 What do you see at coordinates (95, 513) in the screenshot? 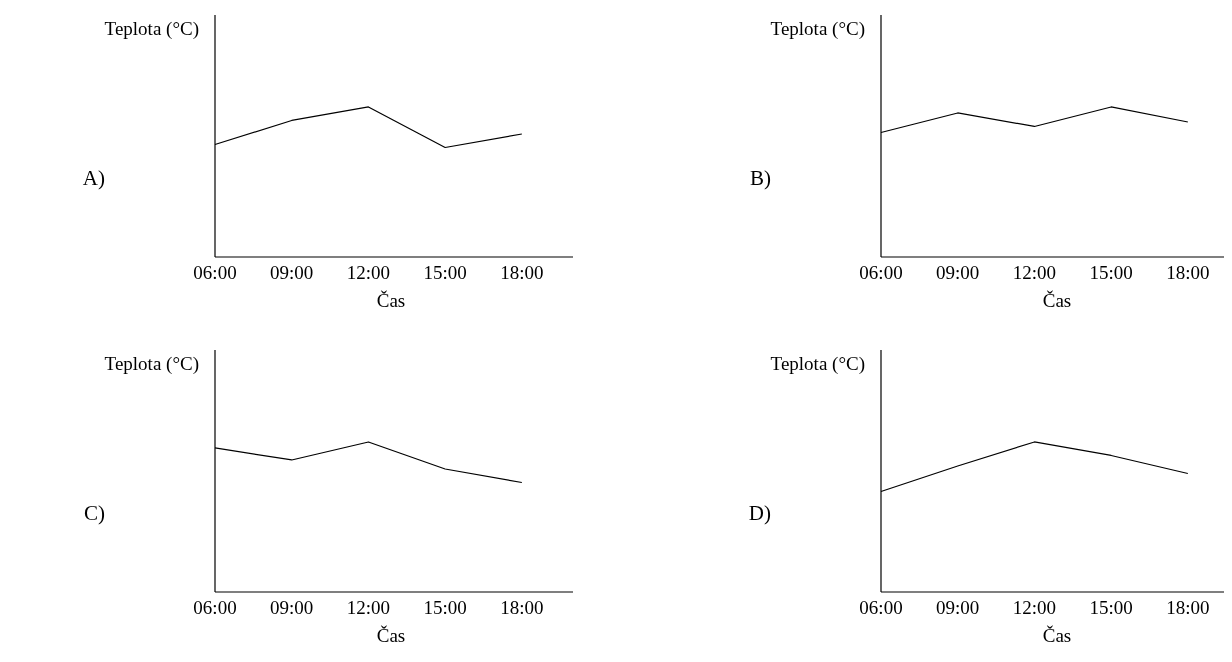
I see `text: C)` at bounding box center [95, 513].